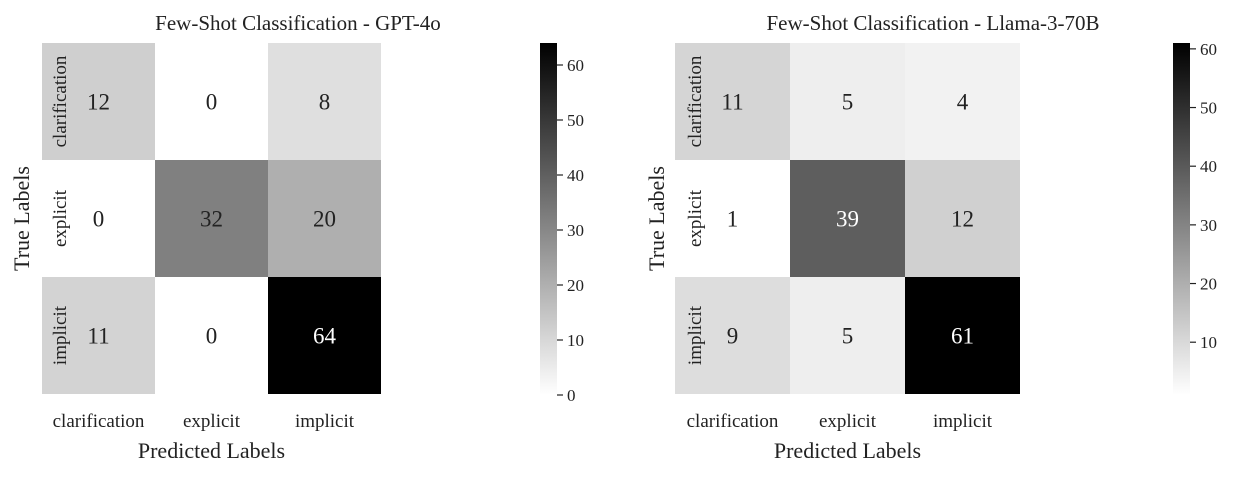  I want to click on cell-value-label: 9, so click(733, 336).